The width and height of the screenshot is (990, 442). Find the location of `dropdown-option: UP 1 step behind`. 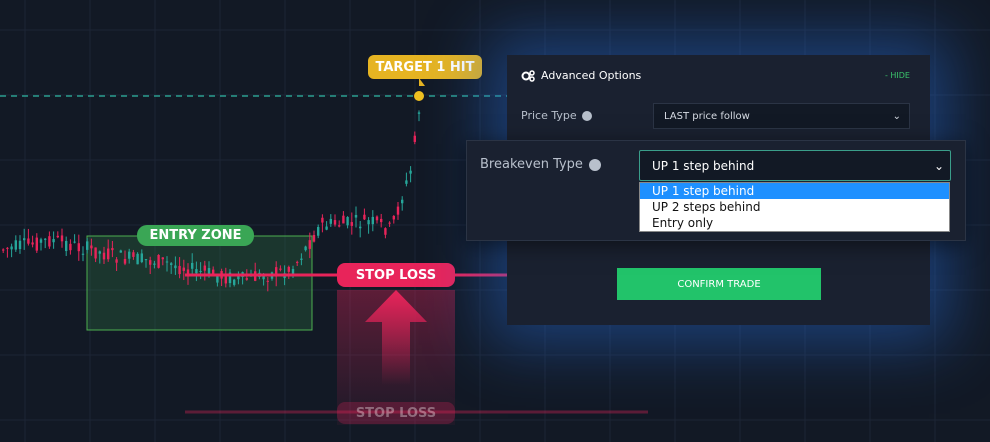

dropdown-option: UP 1 step behind is located at coordinates (794, 191).